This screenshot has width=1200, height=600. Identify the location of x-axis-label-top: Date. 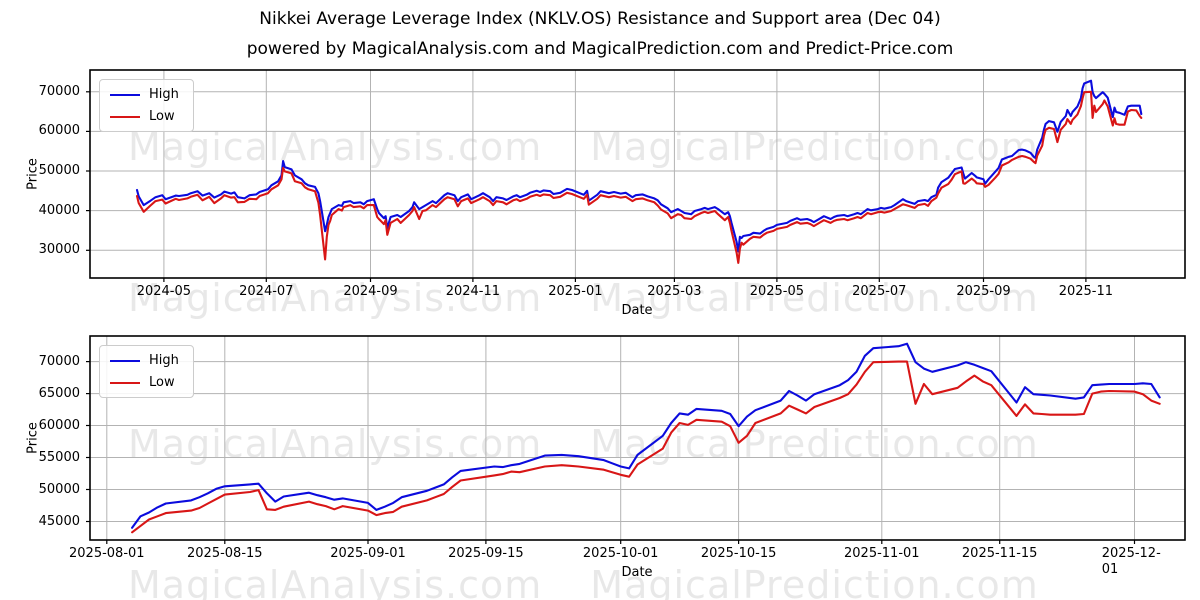
(637, 310).